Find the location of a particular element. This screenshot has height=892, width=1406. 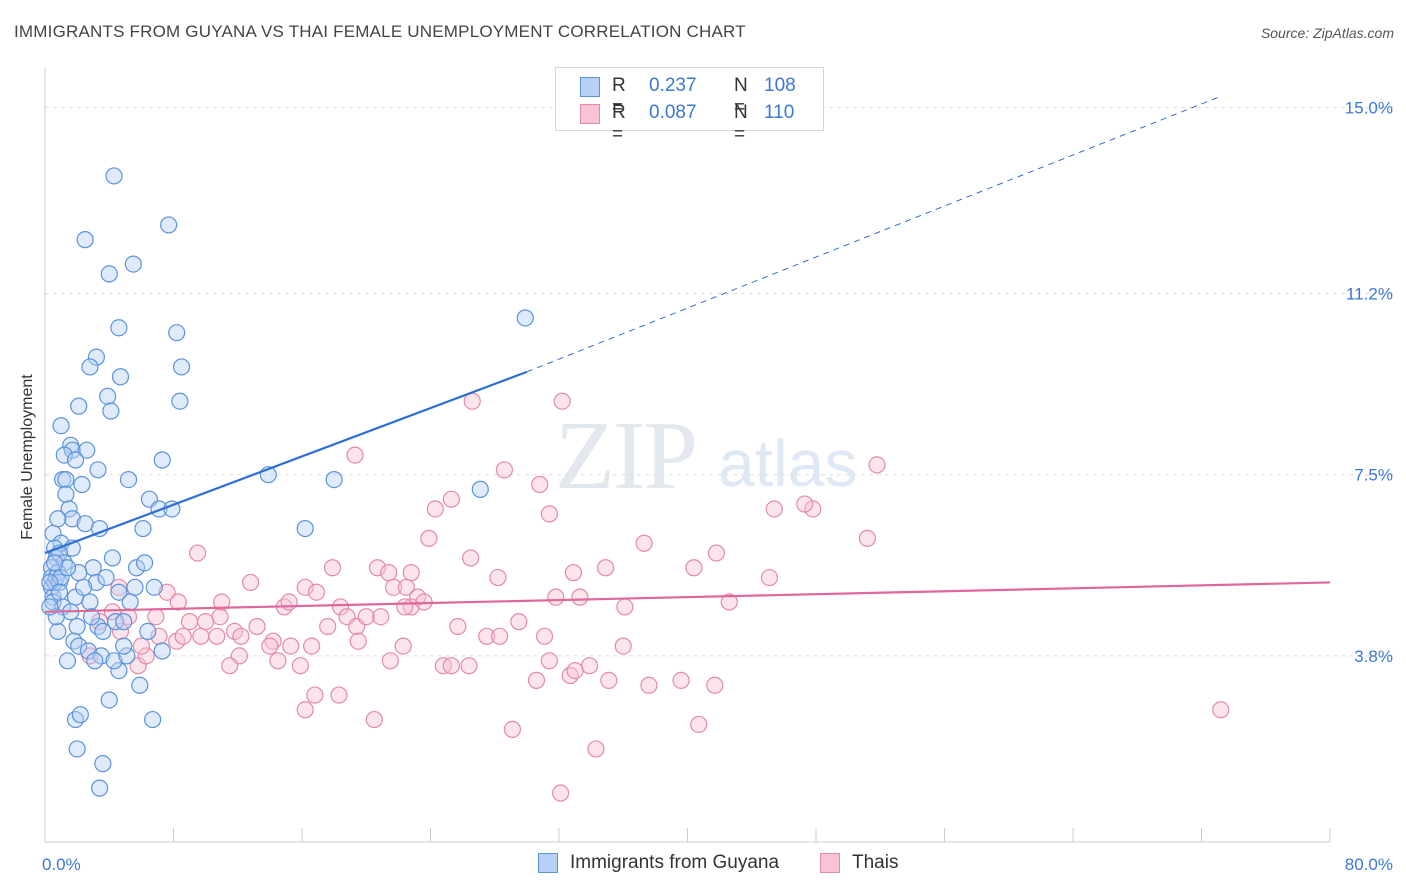

y-tick-label: 3.8% is located at coordinates (1373, 656).